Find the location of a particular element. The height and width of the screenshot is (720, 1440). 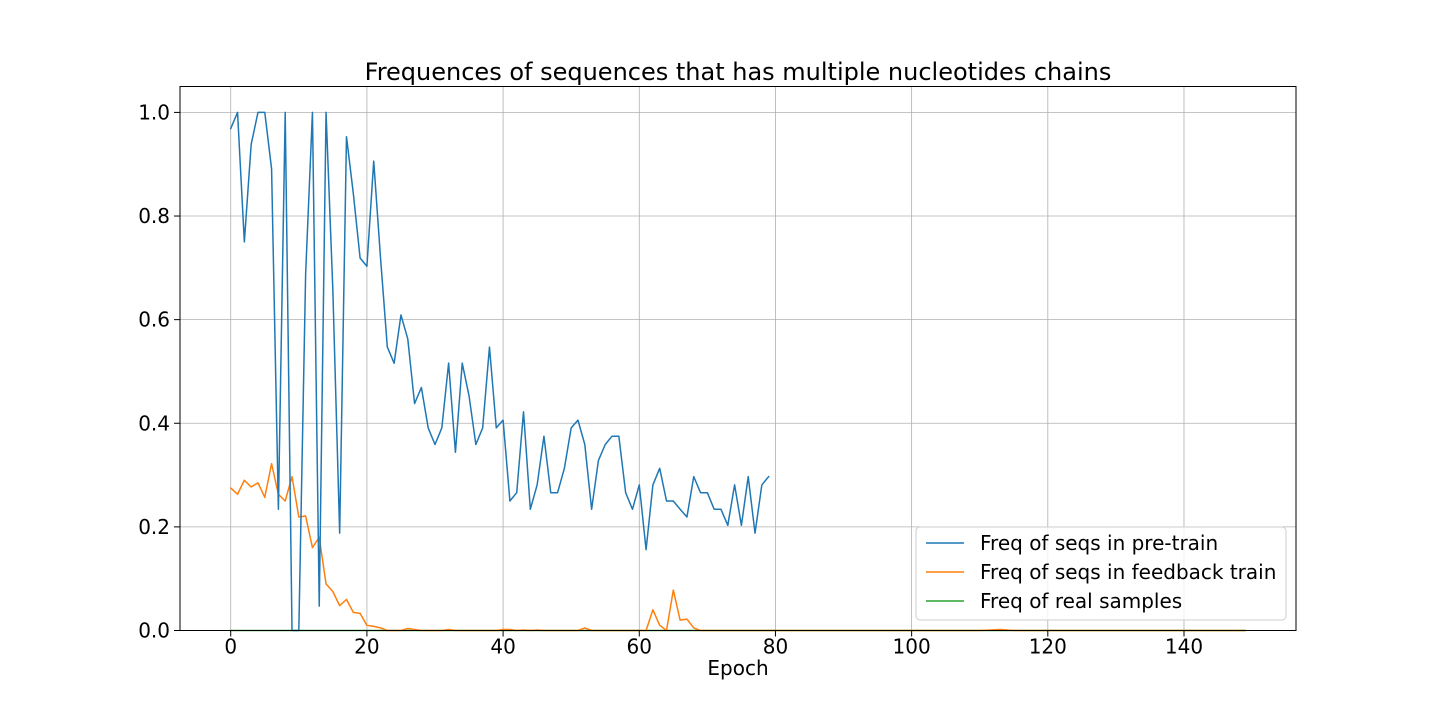

y-tick-label: 0.0 is located at coordinates (154, 631).